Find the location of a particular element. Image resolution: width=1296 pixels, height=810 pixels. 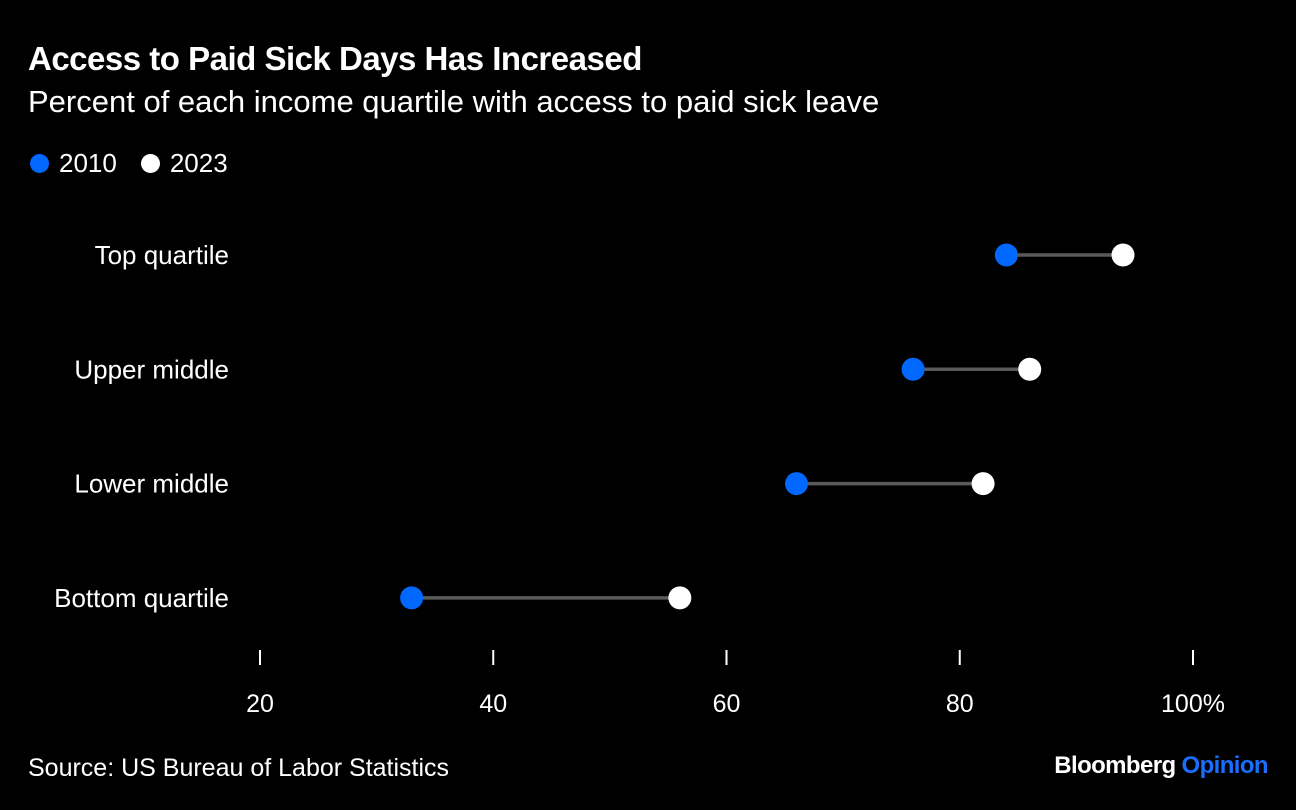

point-2010-bottom-quartile is located at coordinates (412, 598).